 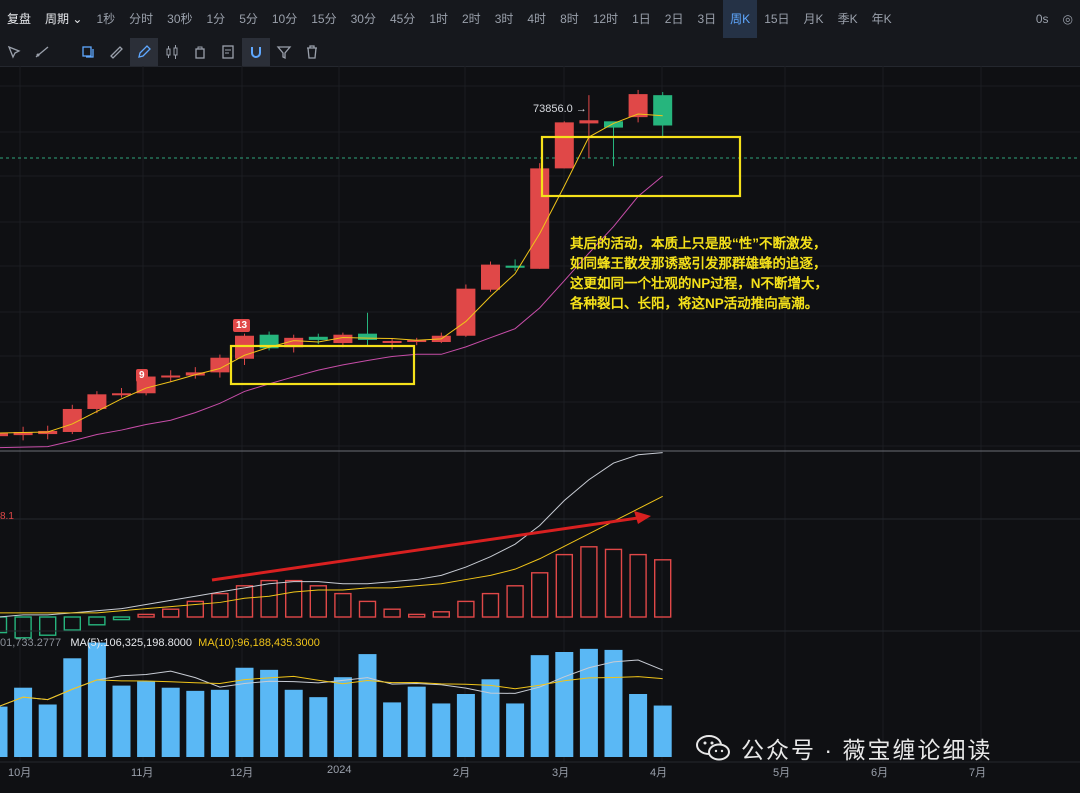 I want to click on replay-button: 复盘, so click(x=19, y=19).